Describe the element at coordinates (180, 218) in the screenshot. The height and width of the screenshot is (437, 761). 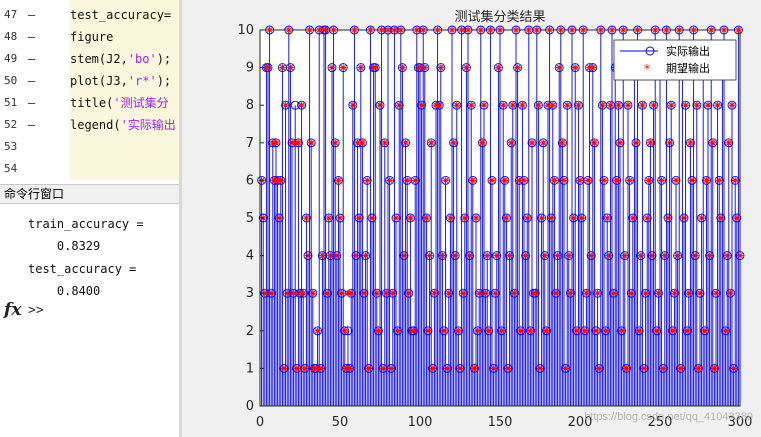
I see `pane-divider` at that location.